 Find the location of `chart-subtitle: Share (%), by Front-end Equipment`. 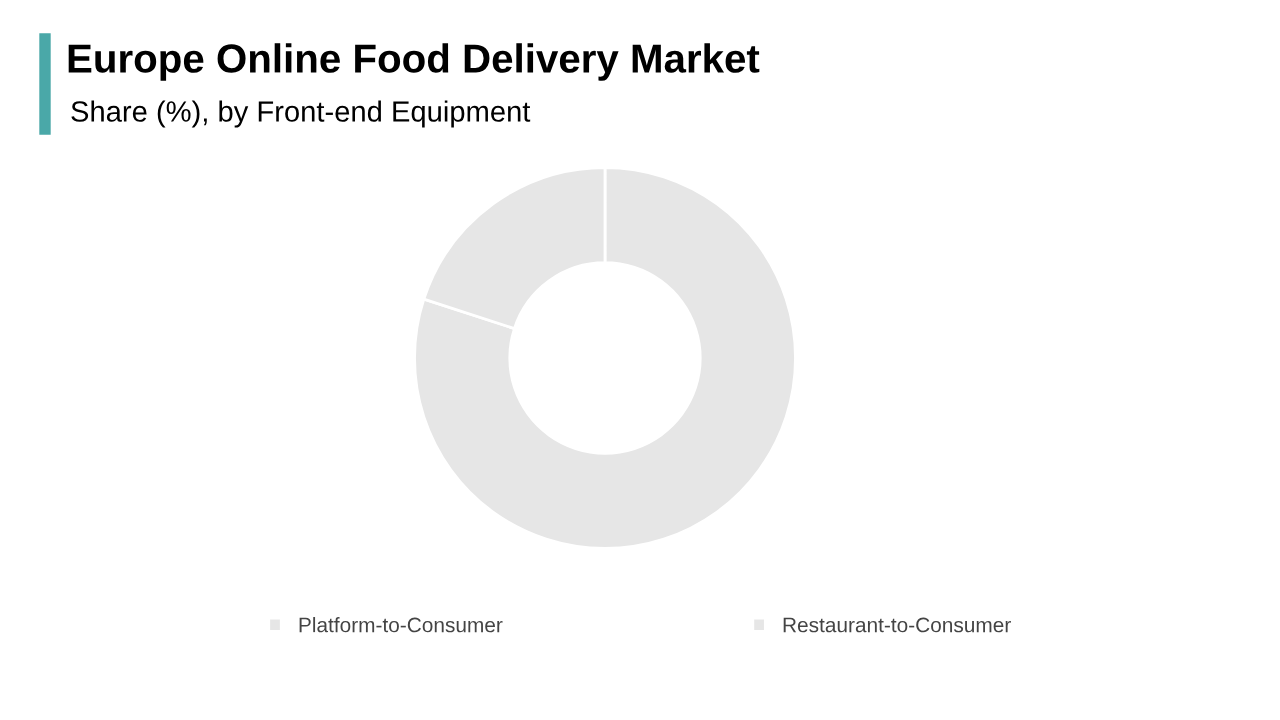

chart-subtitle: Share (%), by Front-end Equipment is located at coordinates (301, 114).